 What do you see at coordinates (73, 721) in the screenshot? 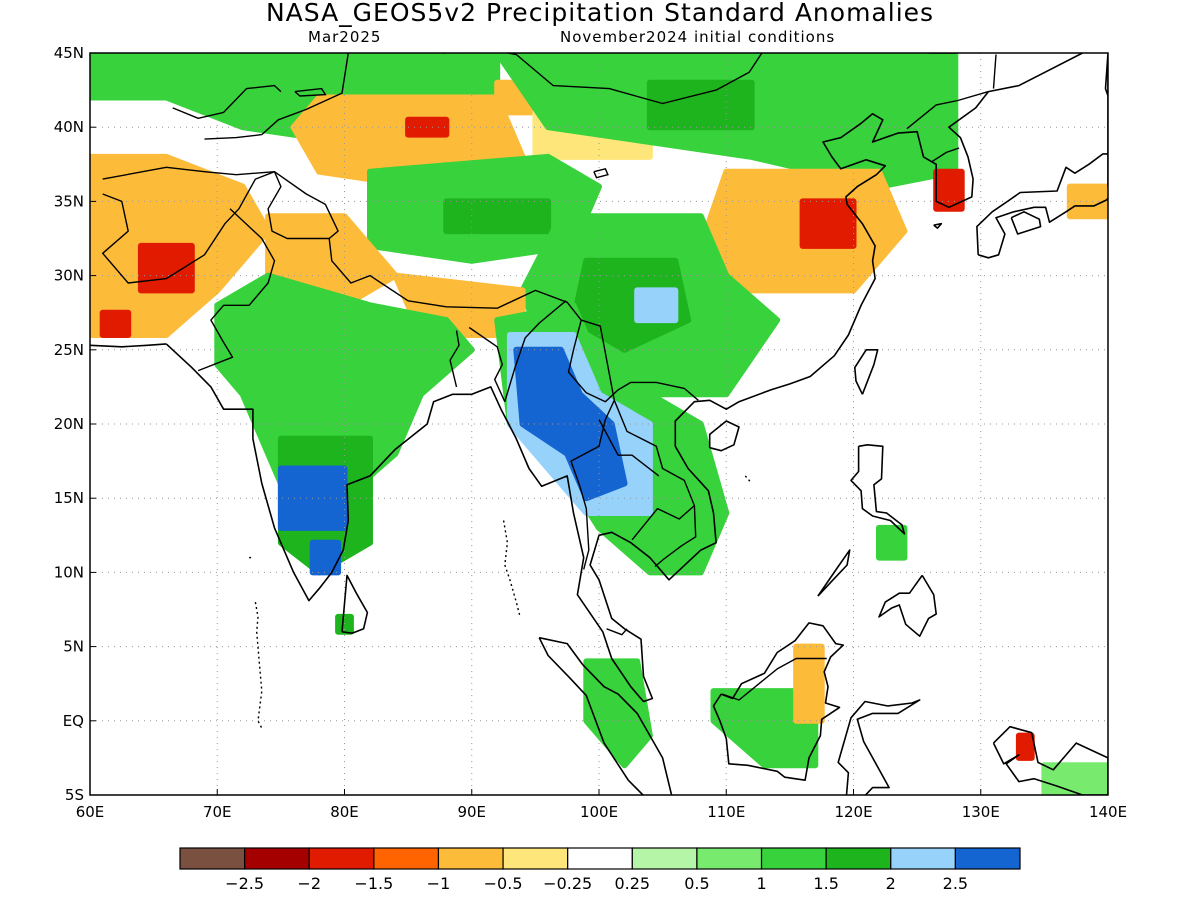
I see `lat-tick-label: EQ` at bounding box center [73, 721].